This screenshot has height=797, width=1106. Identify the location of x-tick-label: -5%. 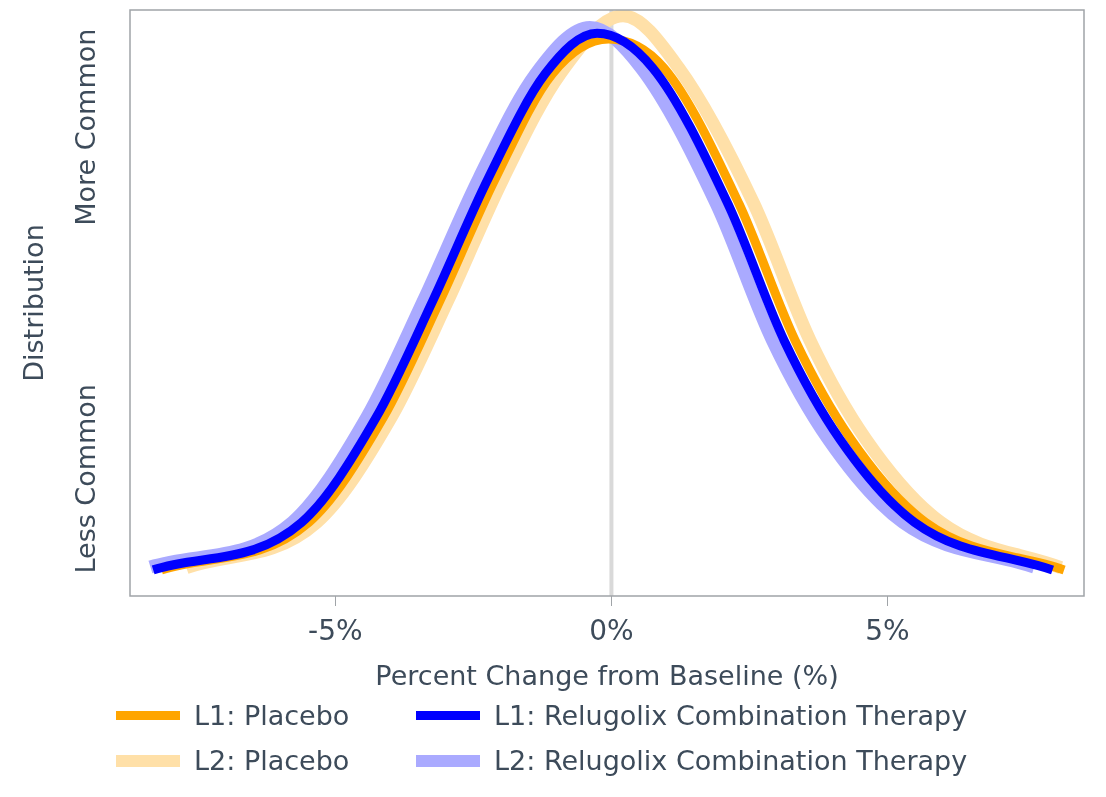
(335, 631).